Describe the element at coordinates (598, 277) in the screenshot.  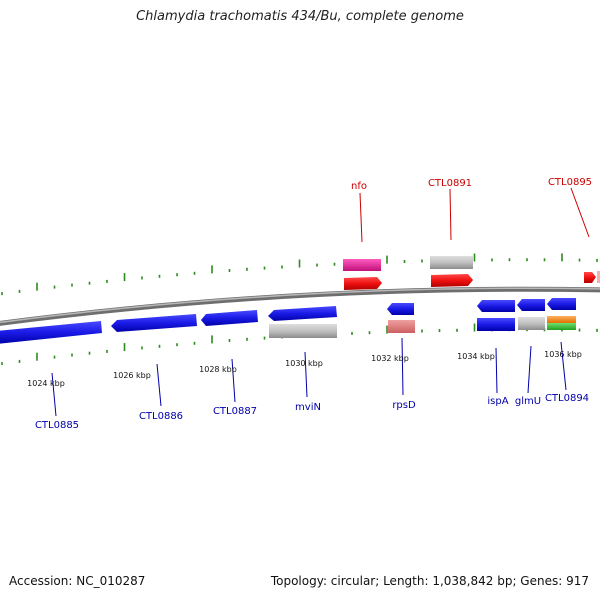
I see `feature-ctl0895-tail` at that location.